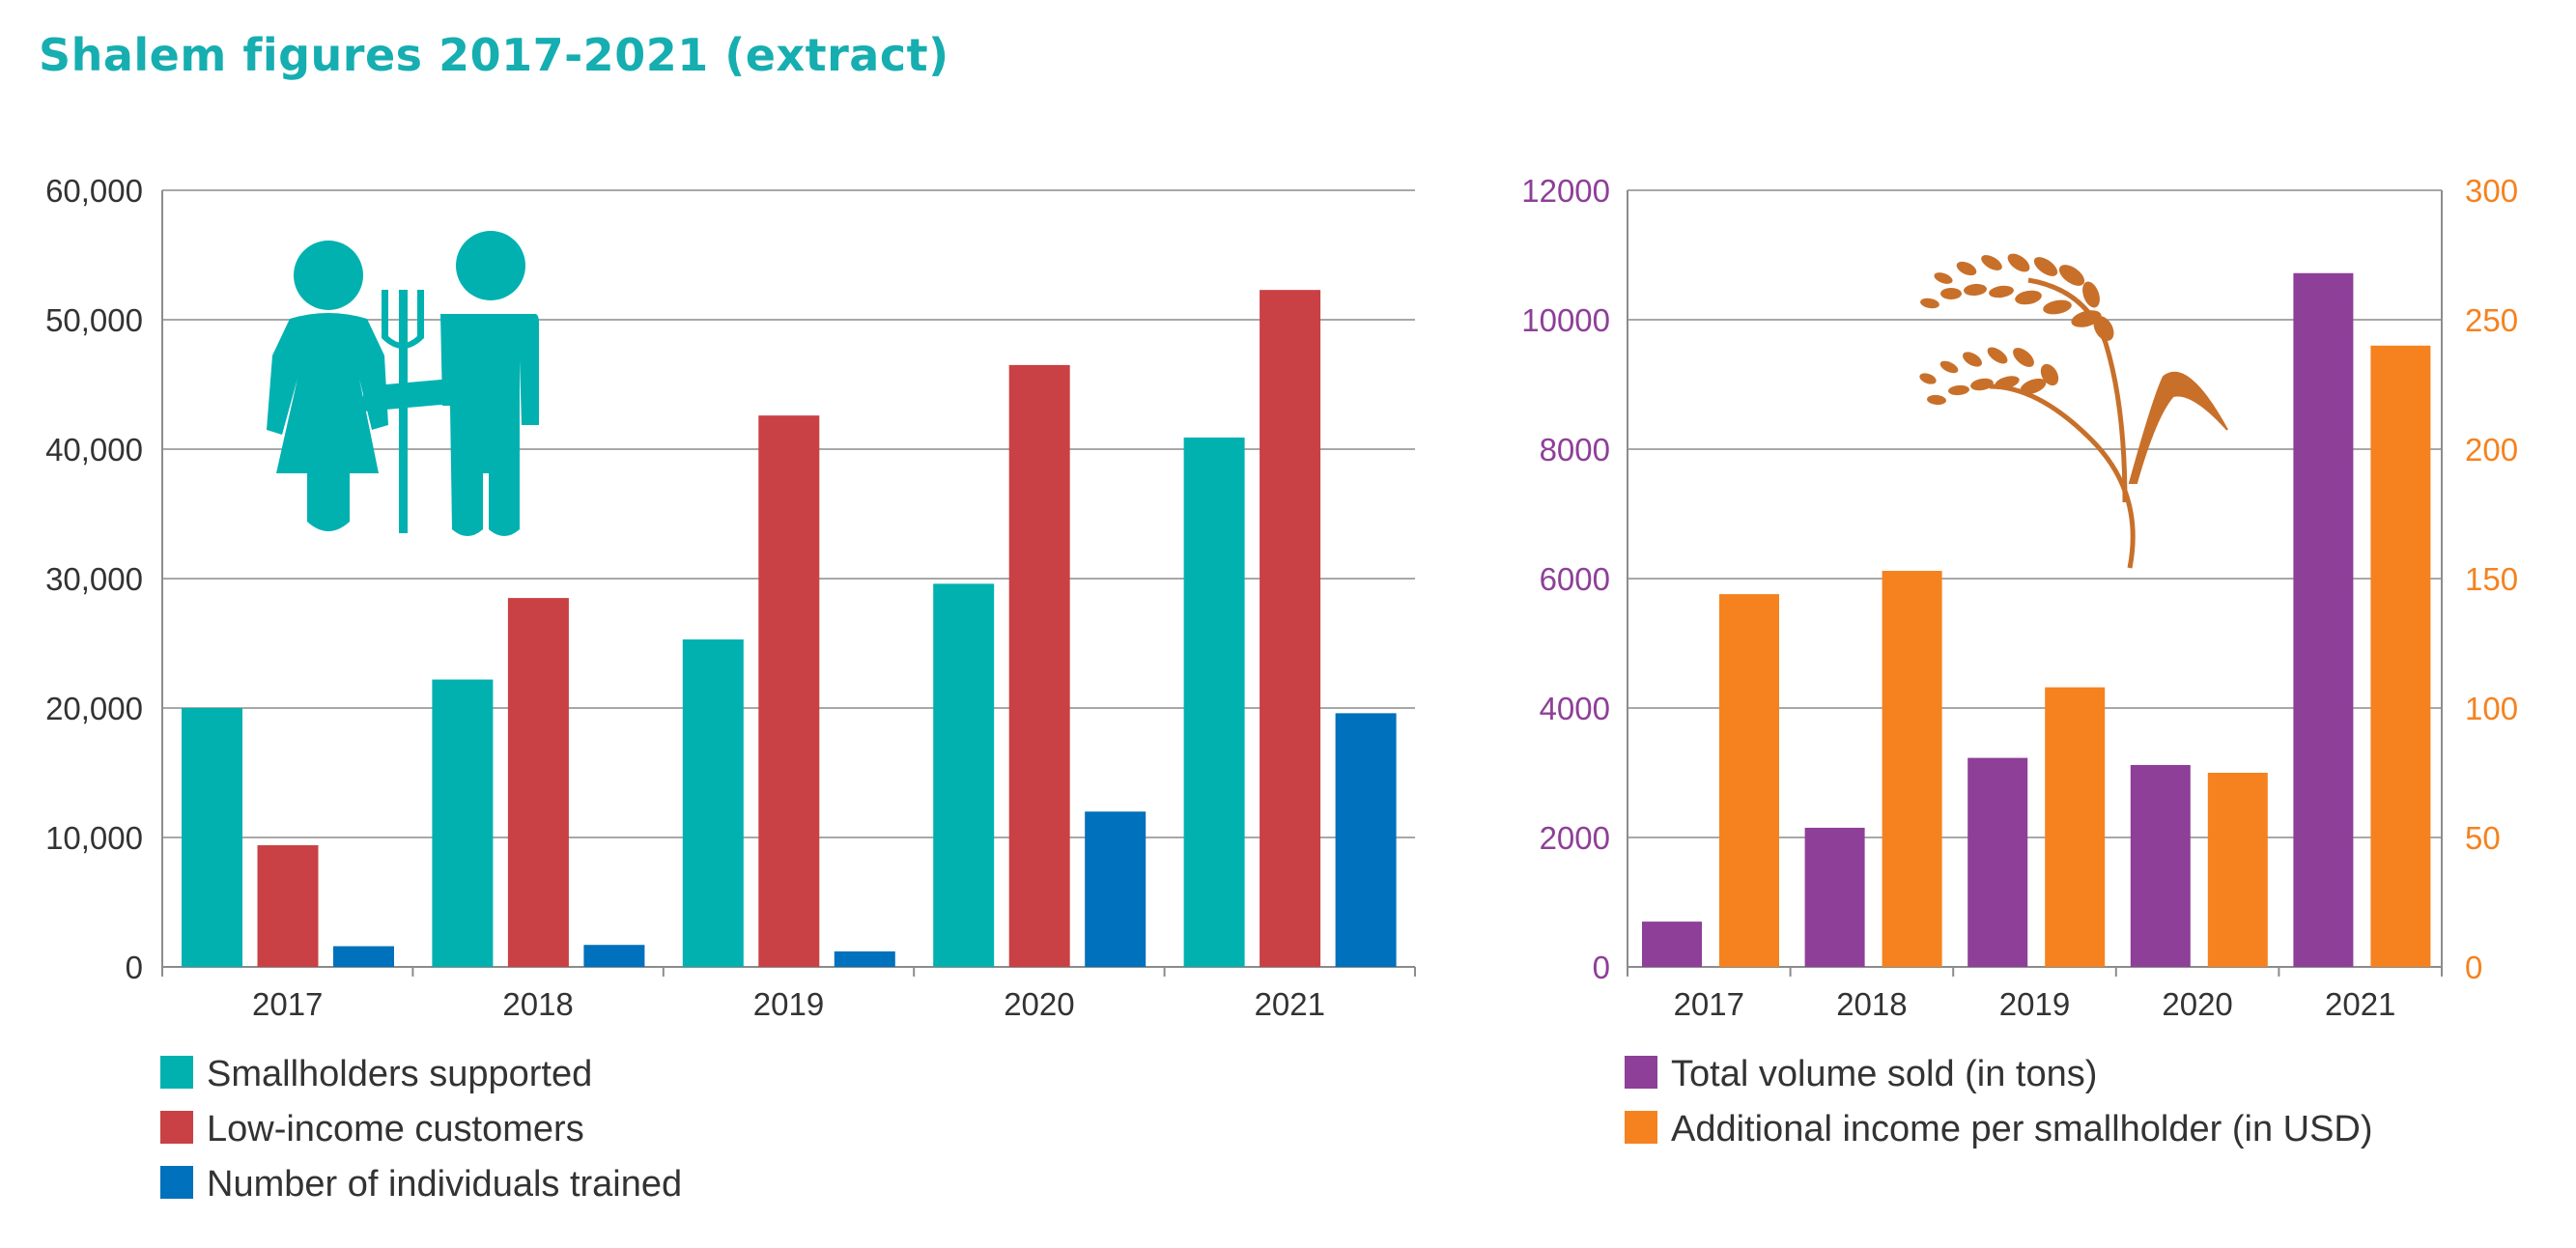  Describe the element at coordinates (2483, 838) in the screenshot. I see `y2-tick-label: 50` at that location.